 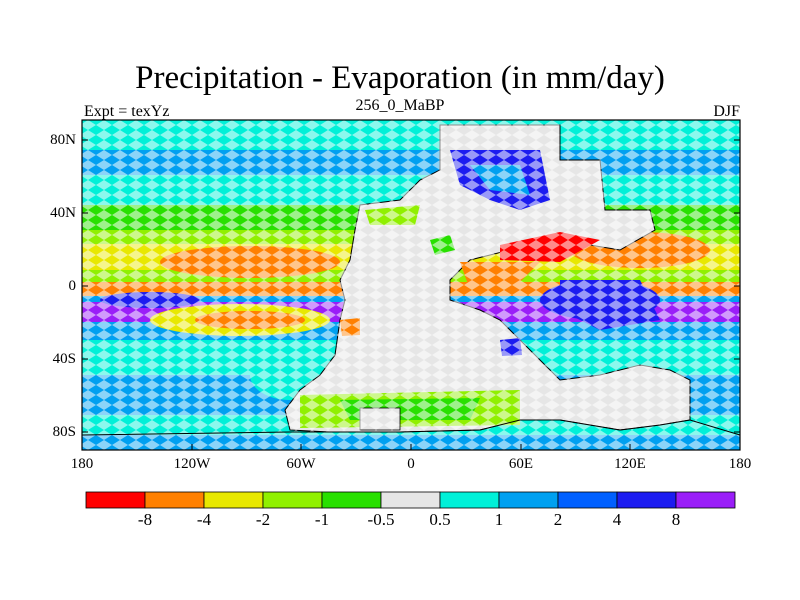 I want to click on map-subtitle: 256_0_MaBP, so click(x=400, y=105).